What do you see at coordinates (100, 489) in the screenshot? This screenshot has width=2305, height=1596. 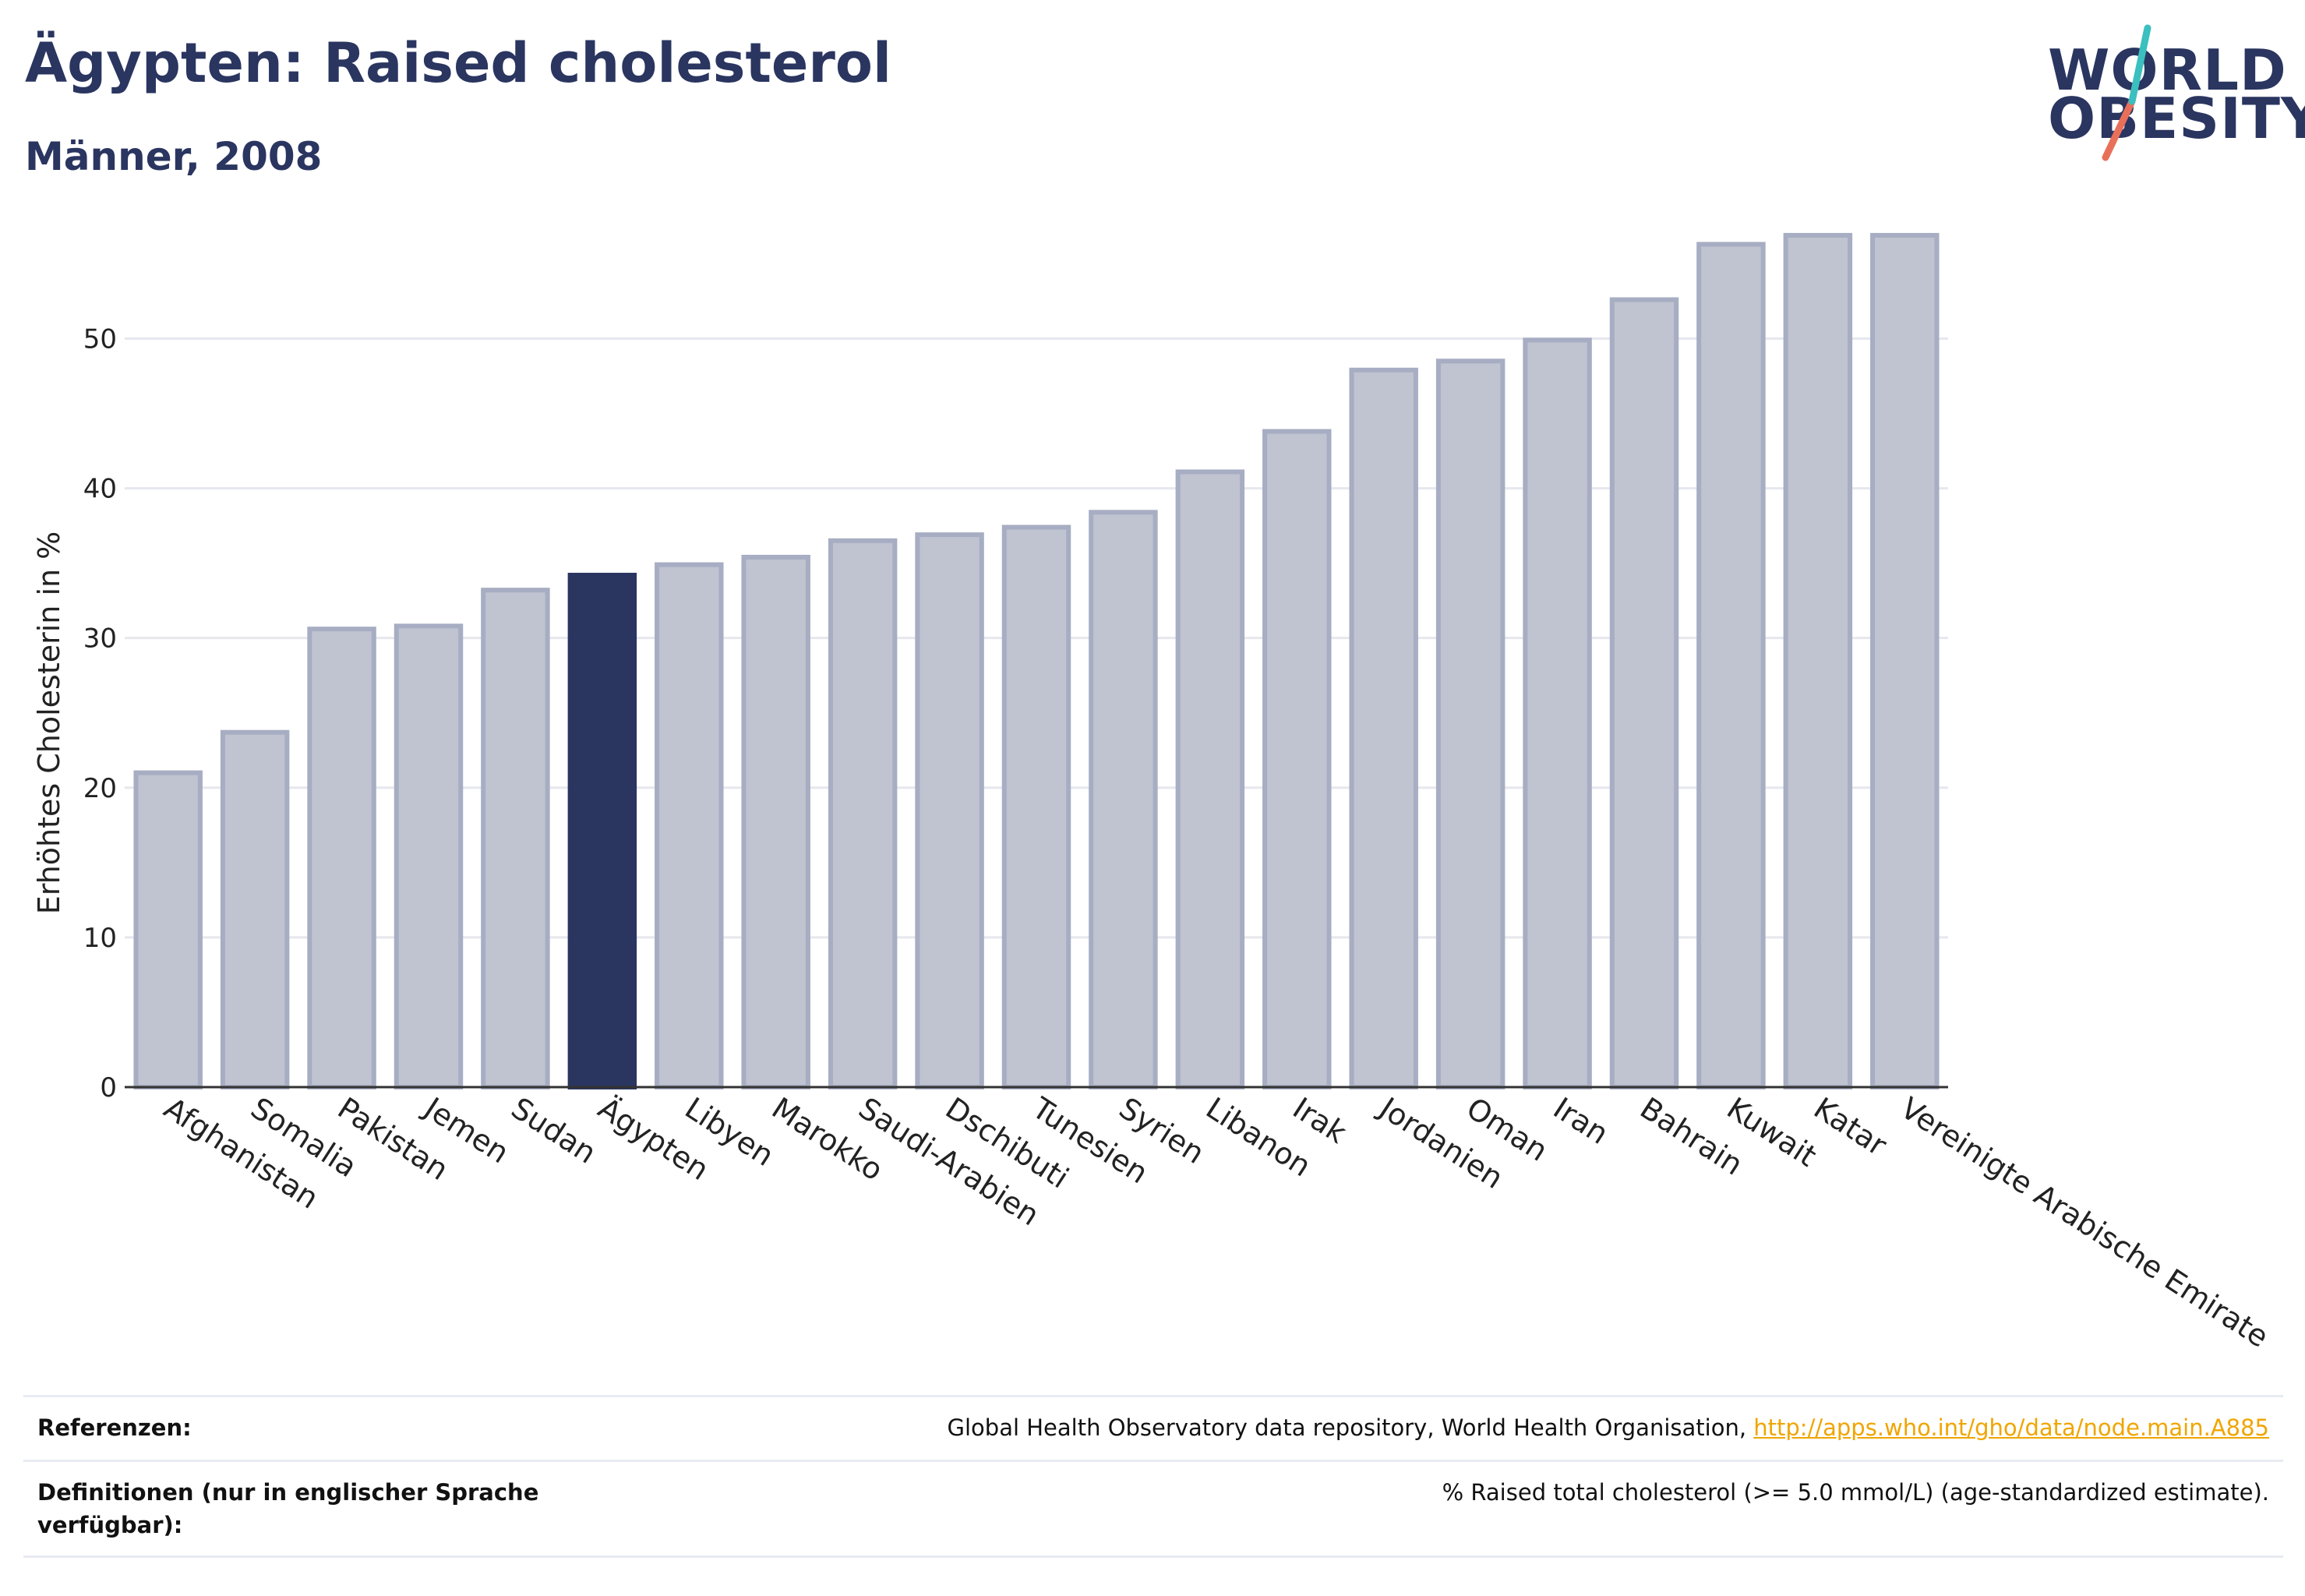 I see `y-tick-label: 40` at bounding box center [100, 489].